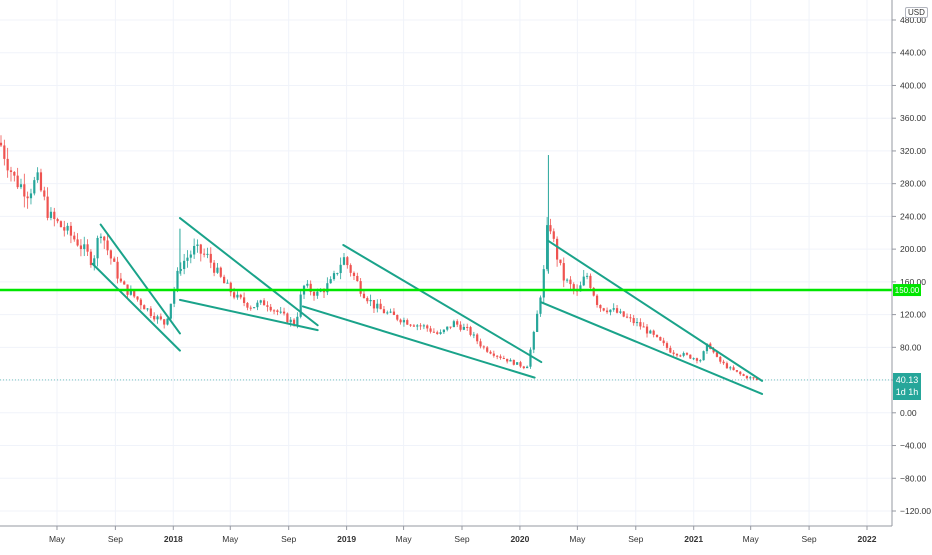 This screenshot has height=555, width=932. I want to click on time-tick-label: 2019, so click(346, 539).